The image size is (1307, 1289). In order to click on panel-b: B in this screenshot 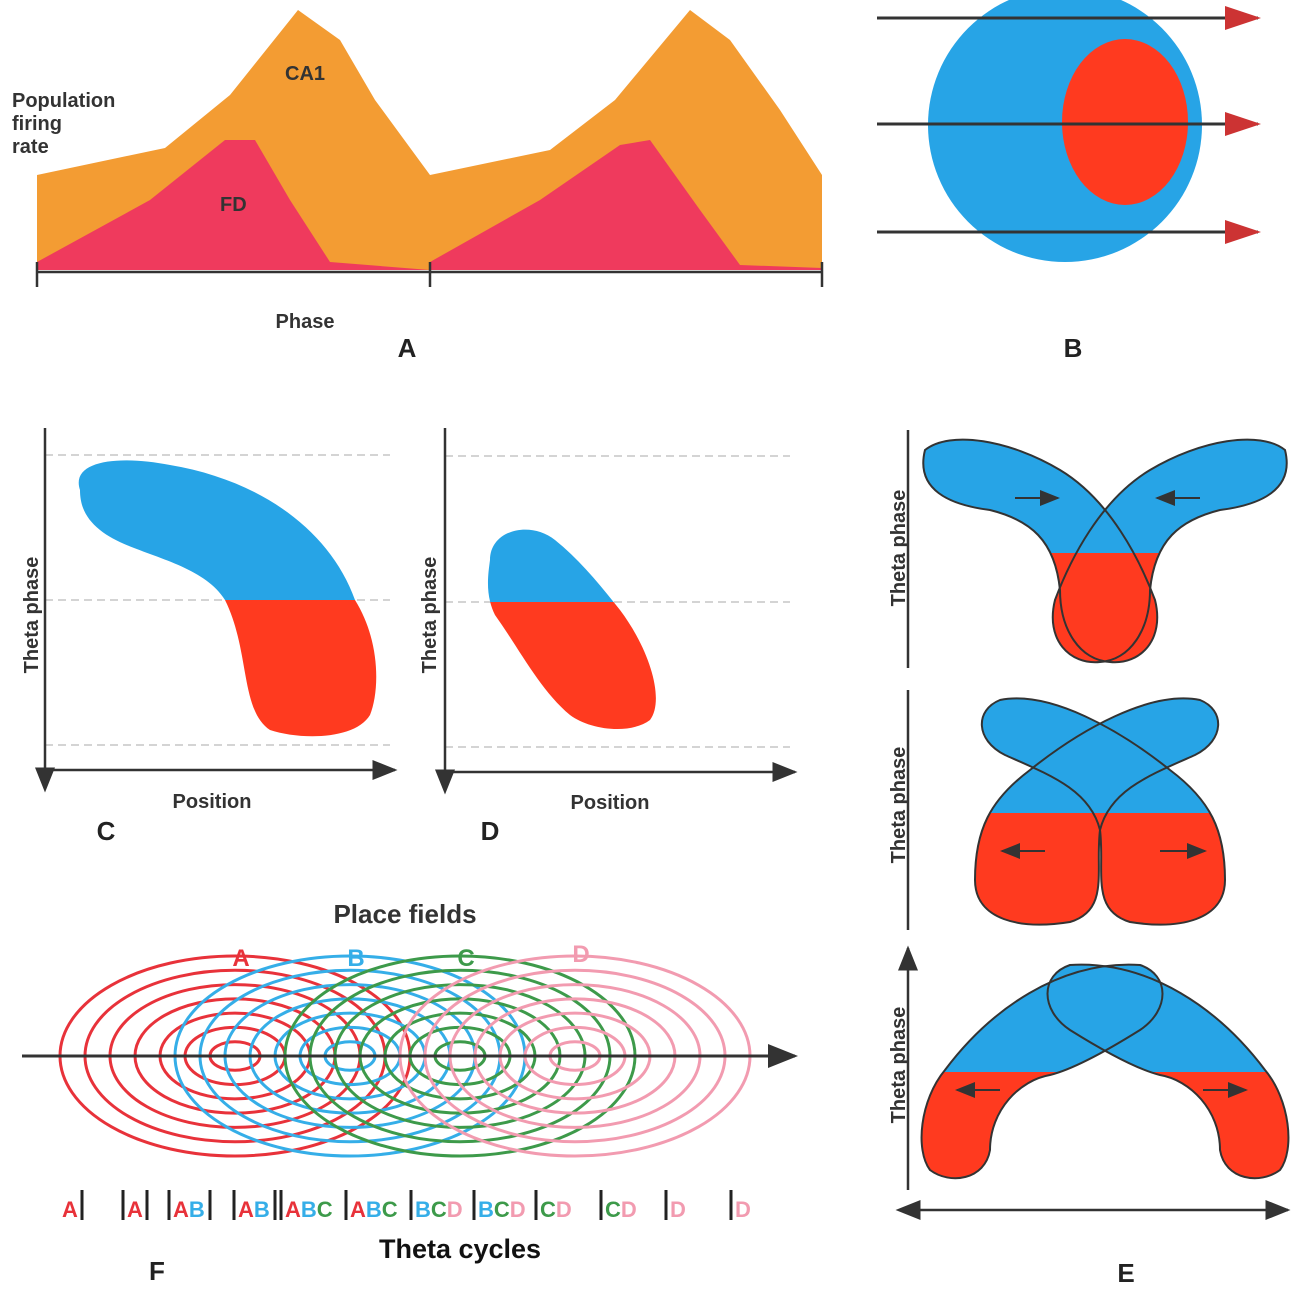, I will do `click(1069, 181)`.